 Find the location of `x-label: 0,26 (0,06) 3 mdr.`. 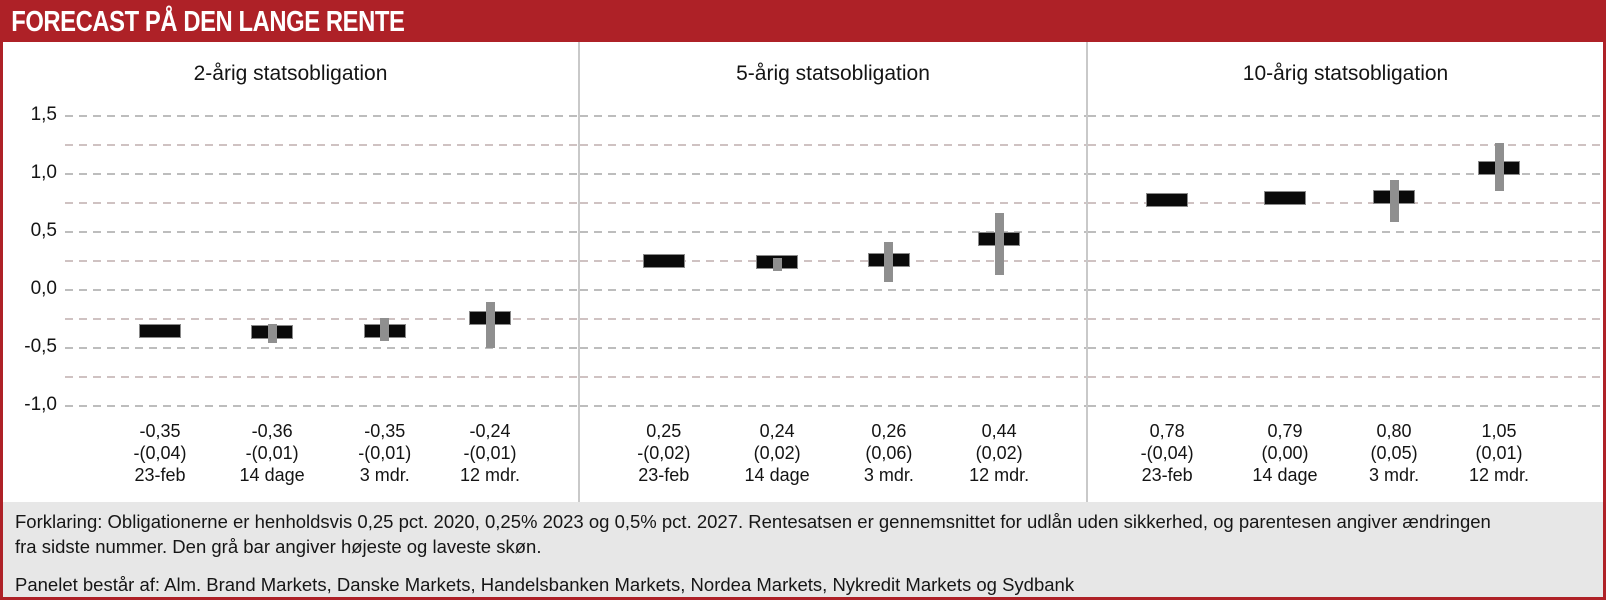

x-label: 0,26 (0,06) 3 mdr. is located at coordinates (889, 453).